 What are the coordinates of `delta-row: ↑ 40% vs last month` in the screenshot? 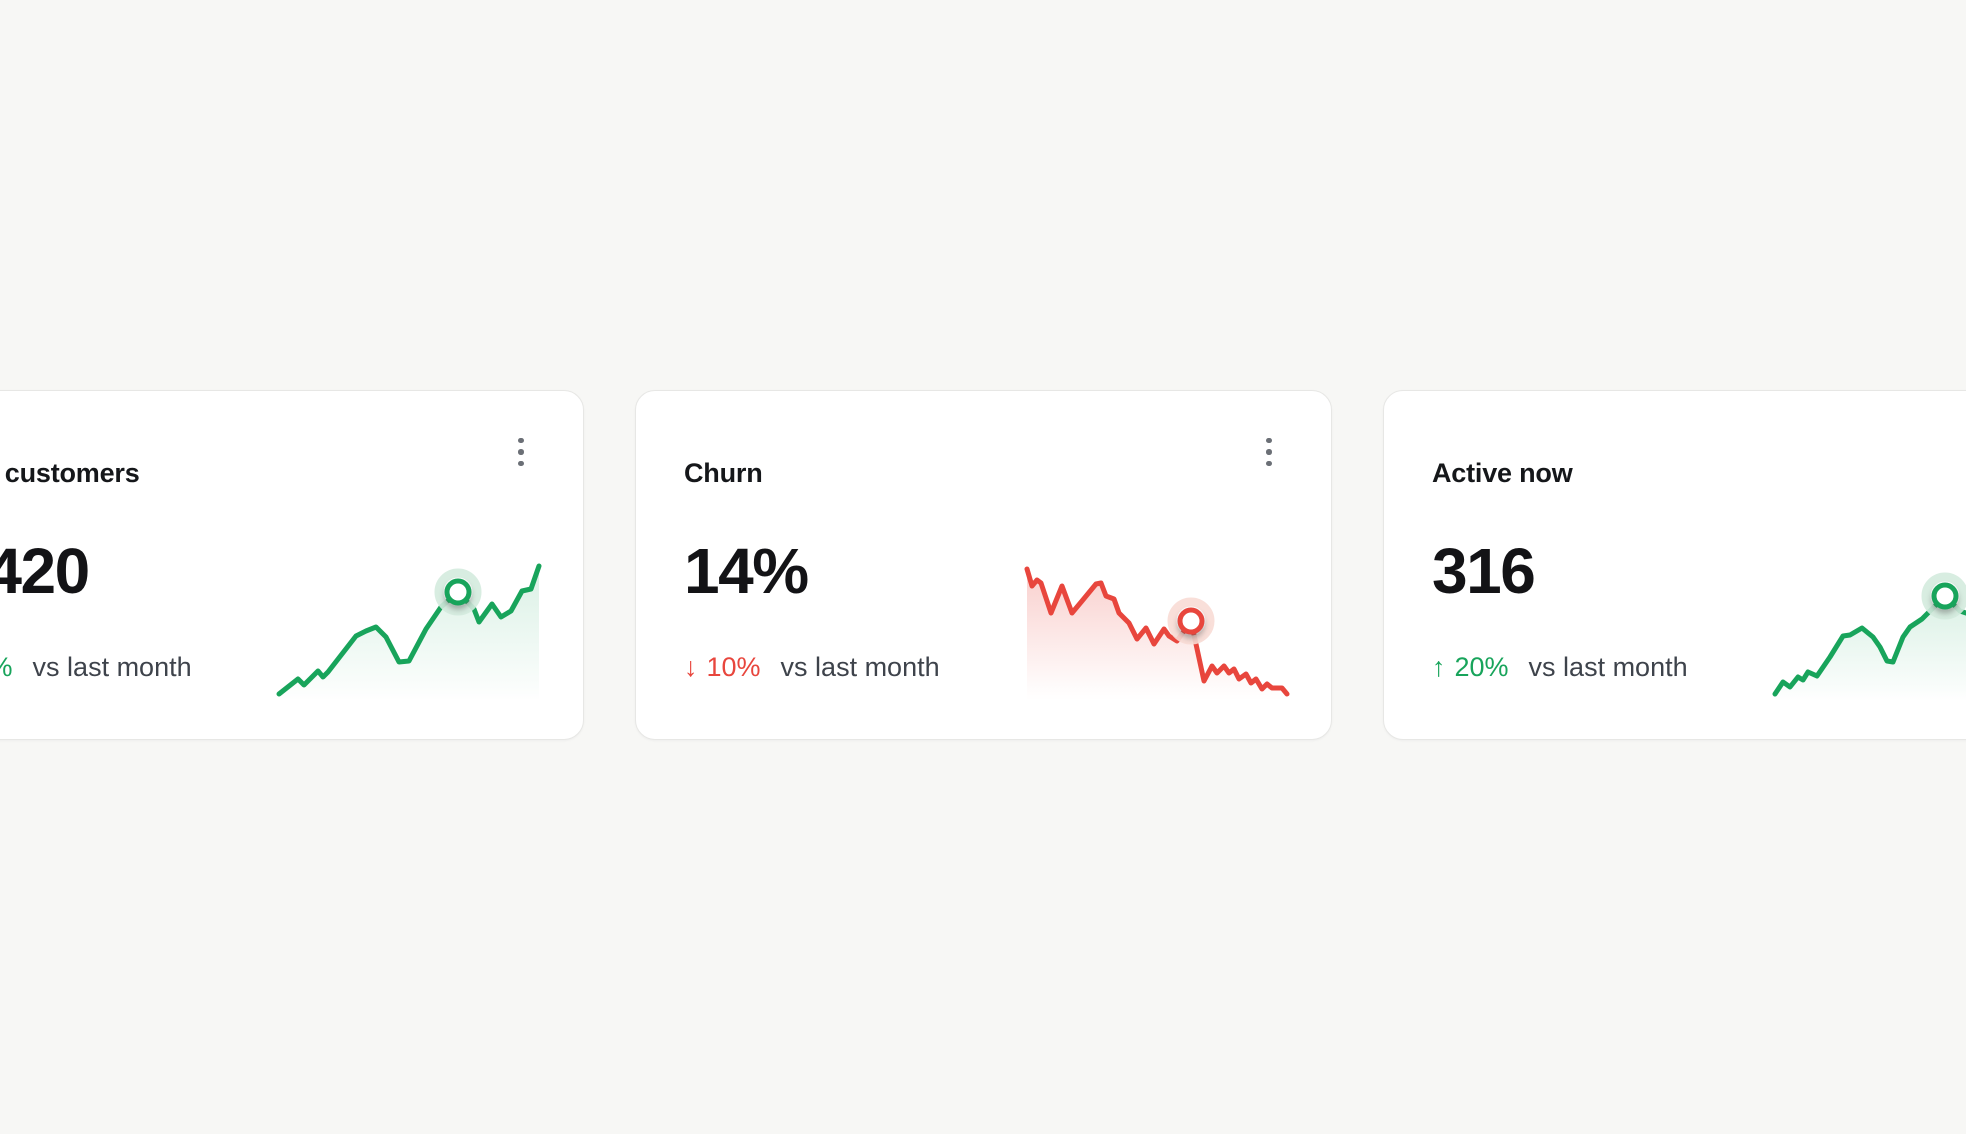 It's located at (96, 667).